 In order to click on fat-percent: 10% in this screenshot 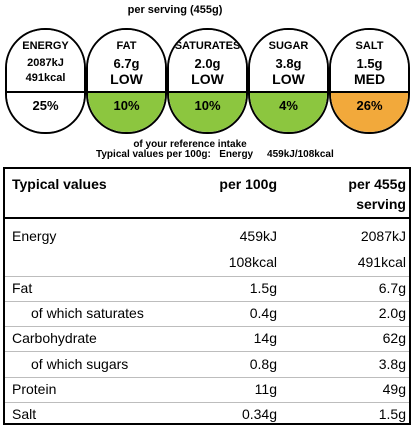, I will do `click(126, 112)`.